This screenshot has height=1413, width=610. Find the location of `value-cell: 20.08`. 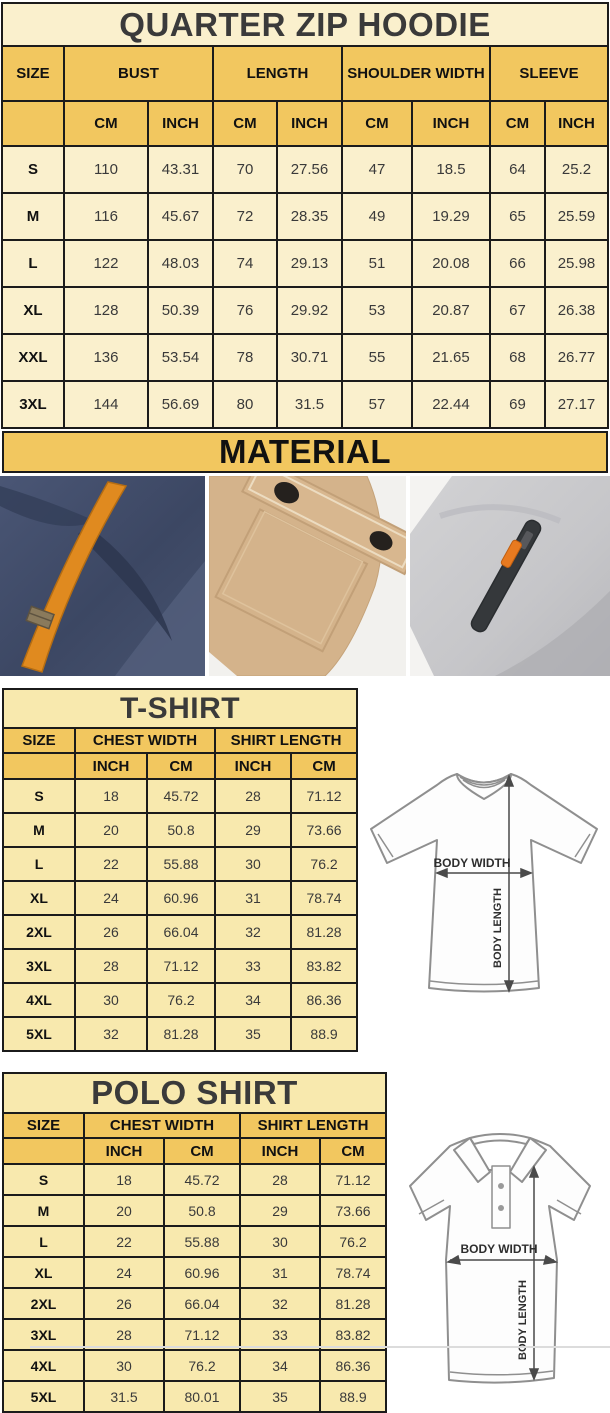

value-cell: 20.08 is located at coordinates (450, 263).